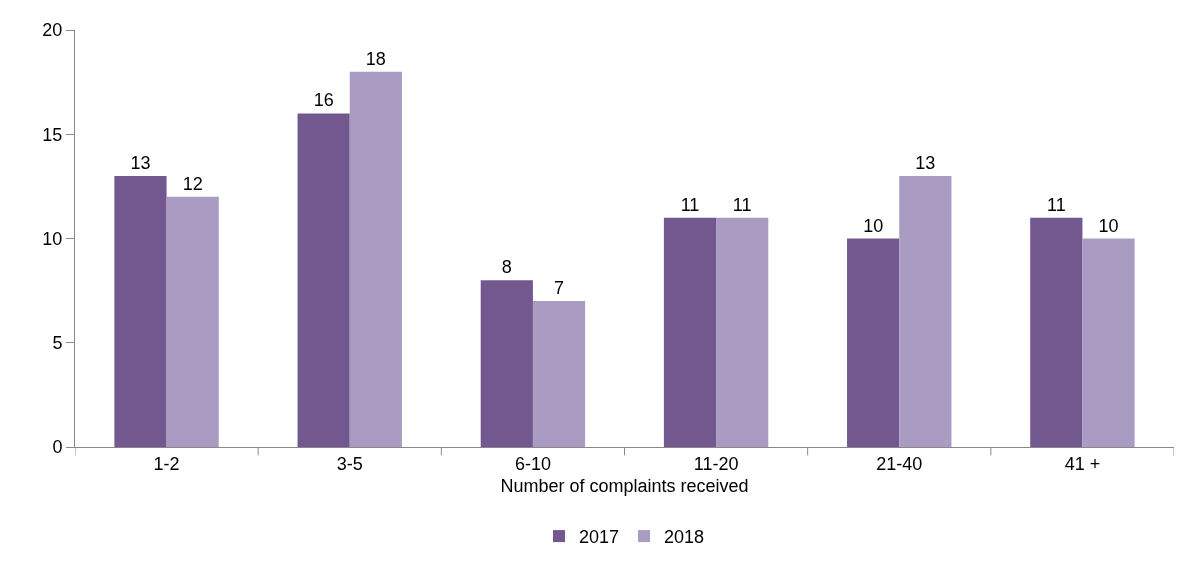 This screenshot has height=567, width=1194. What do you see at coordinates (57, 447) in the screenshot?
I see `y-tick-label: 0` at bounding box center [57, 447].